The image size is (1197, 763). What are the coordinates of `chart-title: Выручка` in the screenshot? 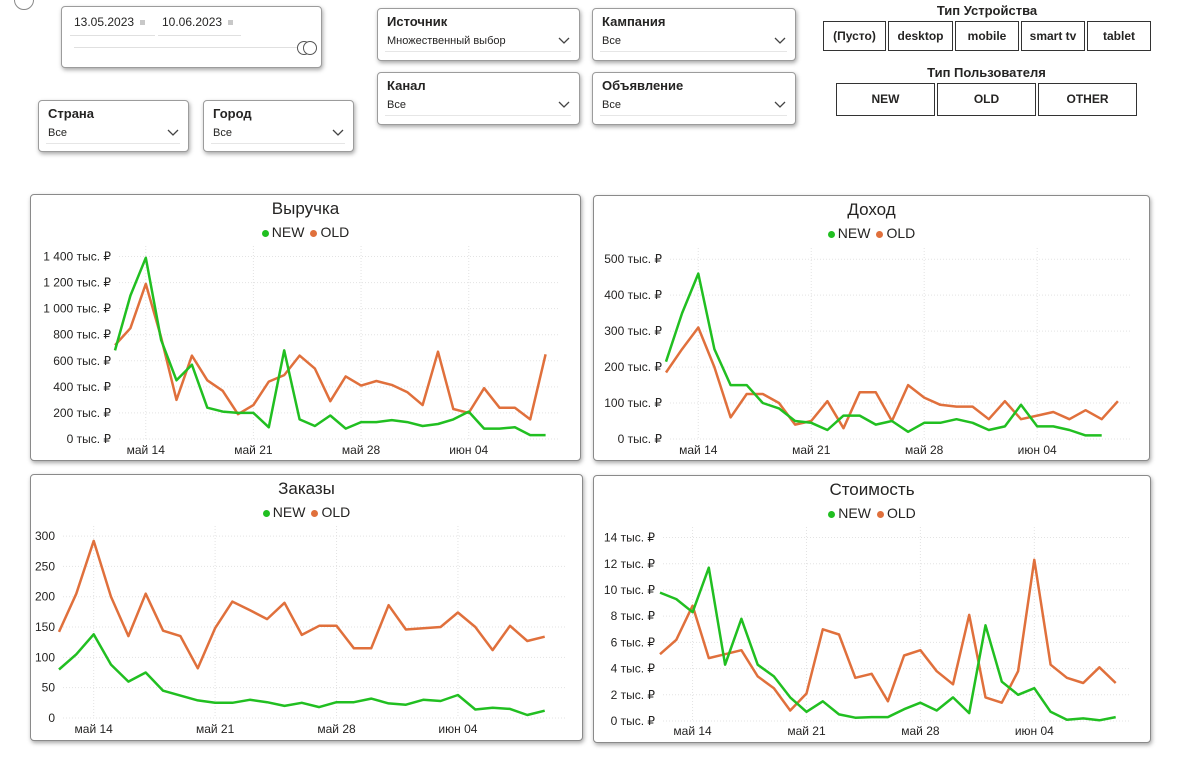 It's located at (305, 208).